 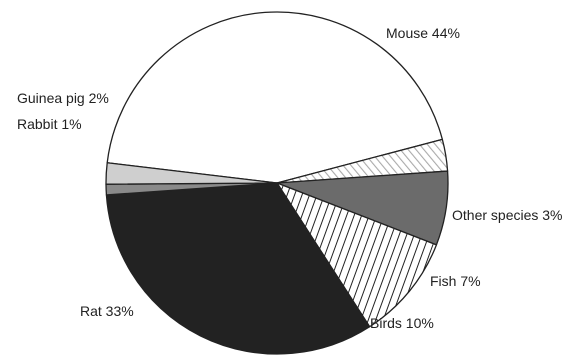 What do you see at coordinates (191, 173) in the screenshot?
I see `pie-slice-guinea-pig` at bounding box center [191, 173].